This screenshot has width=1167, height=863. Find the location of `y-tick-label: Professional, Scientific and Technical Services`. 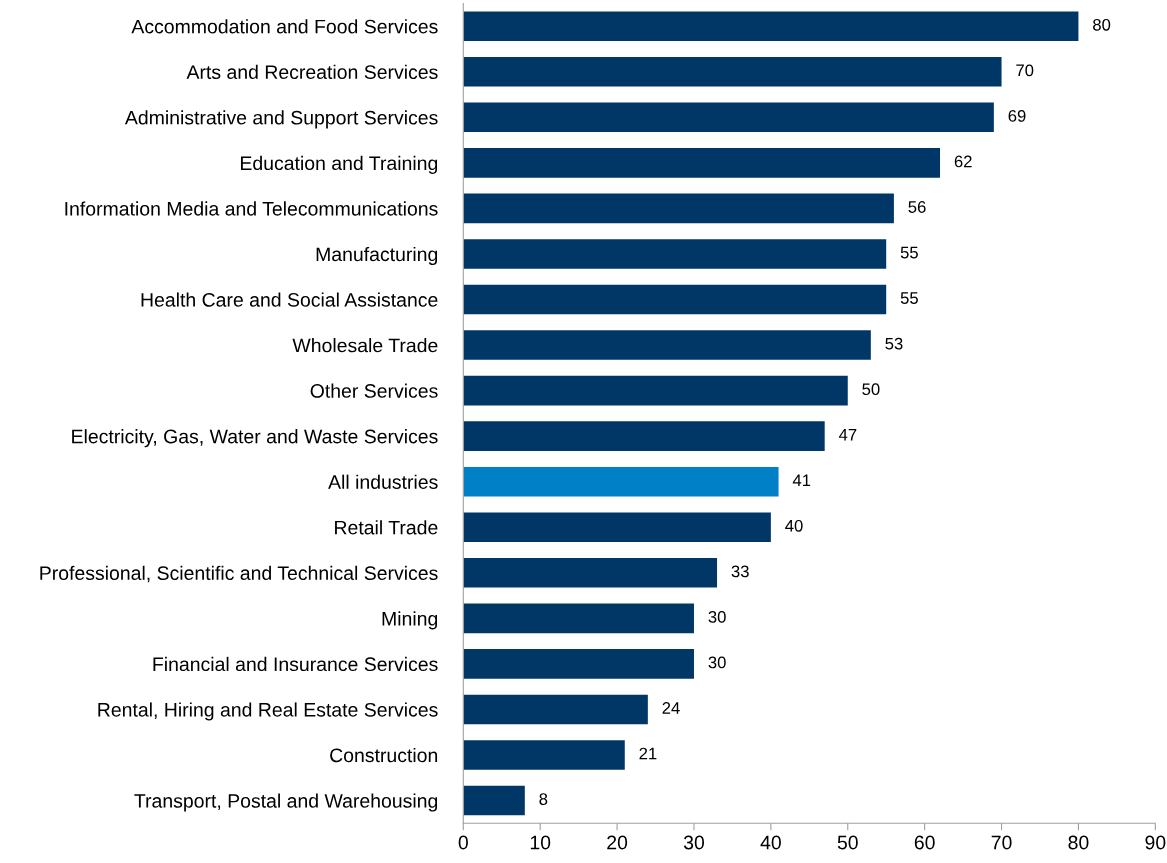

y-tick-label: Professional, Scientific and Technical Services is located at coordinates (239, 574).